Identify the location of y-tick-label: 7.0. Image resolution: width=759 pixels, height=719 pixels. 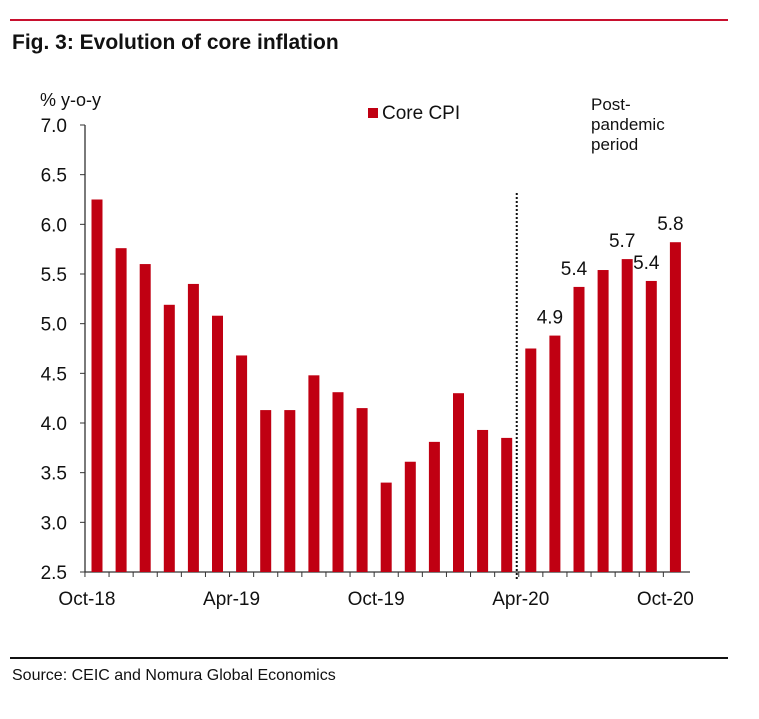
(54, 126).